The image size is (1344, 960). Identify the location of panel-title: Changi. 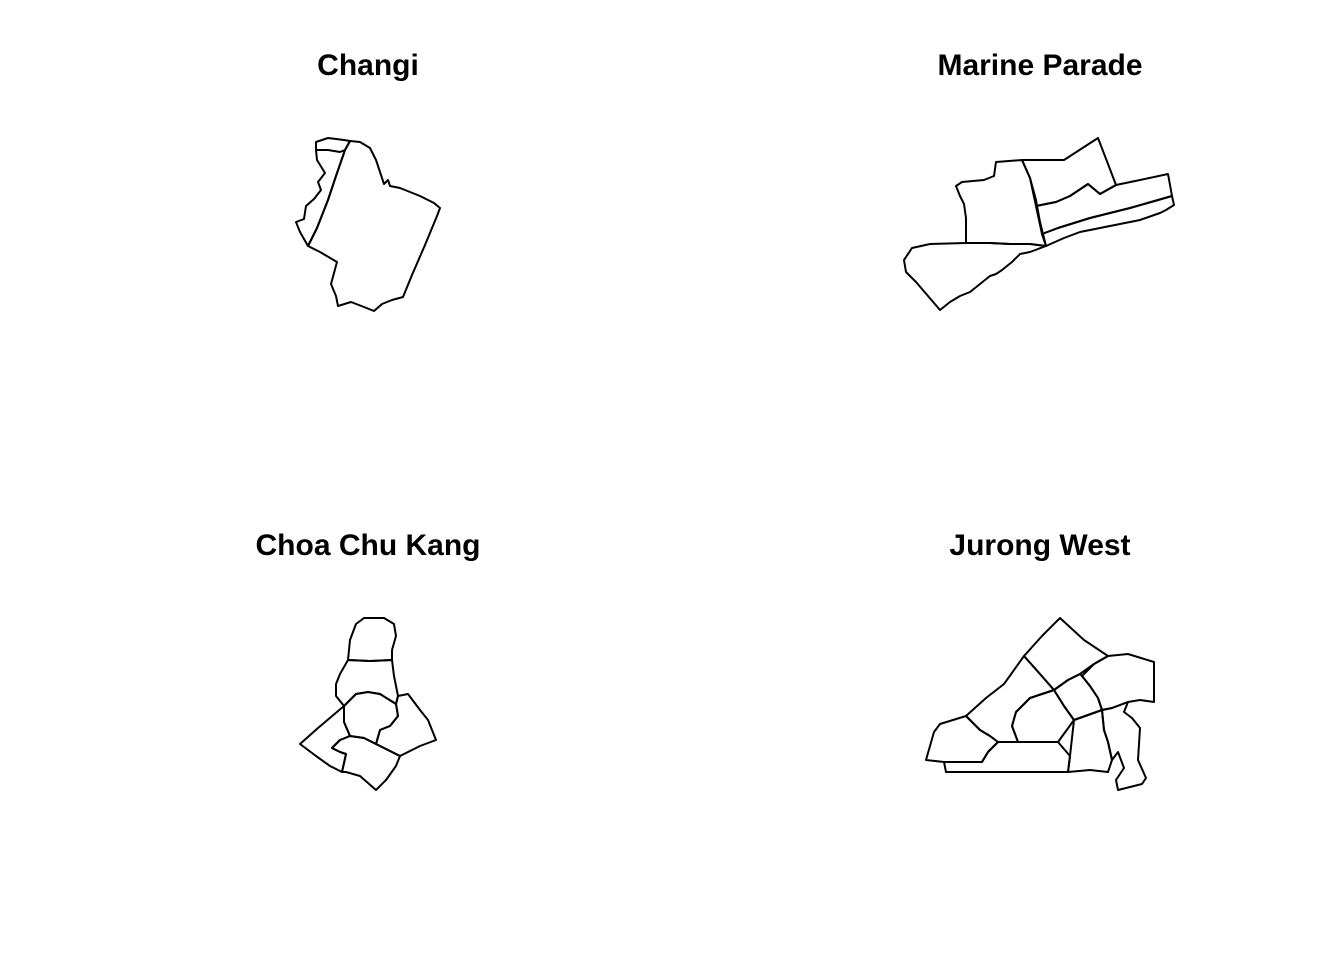
(368, 65).